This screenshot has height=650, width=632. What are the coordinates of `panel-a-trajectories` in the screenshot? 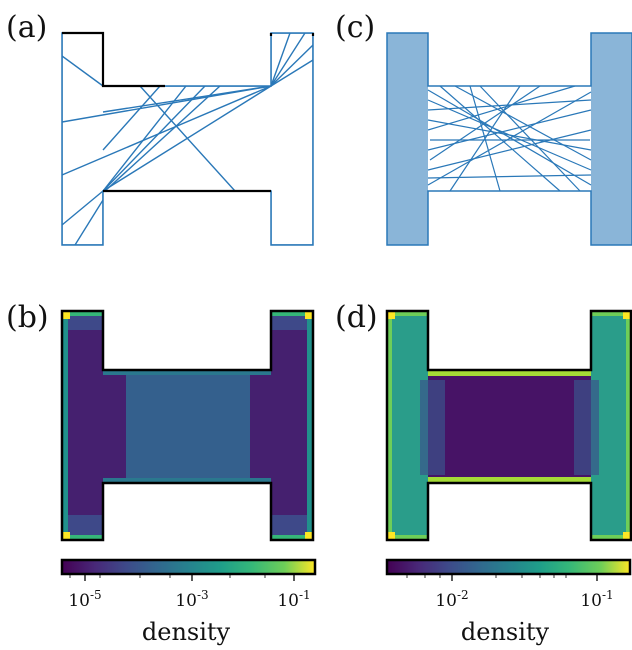 It's located at (188, 138).